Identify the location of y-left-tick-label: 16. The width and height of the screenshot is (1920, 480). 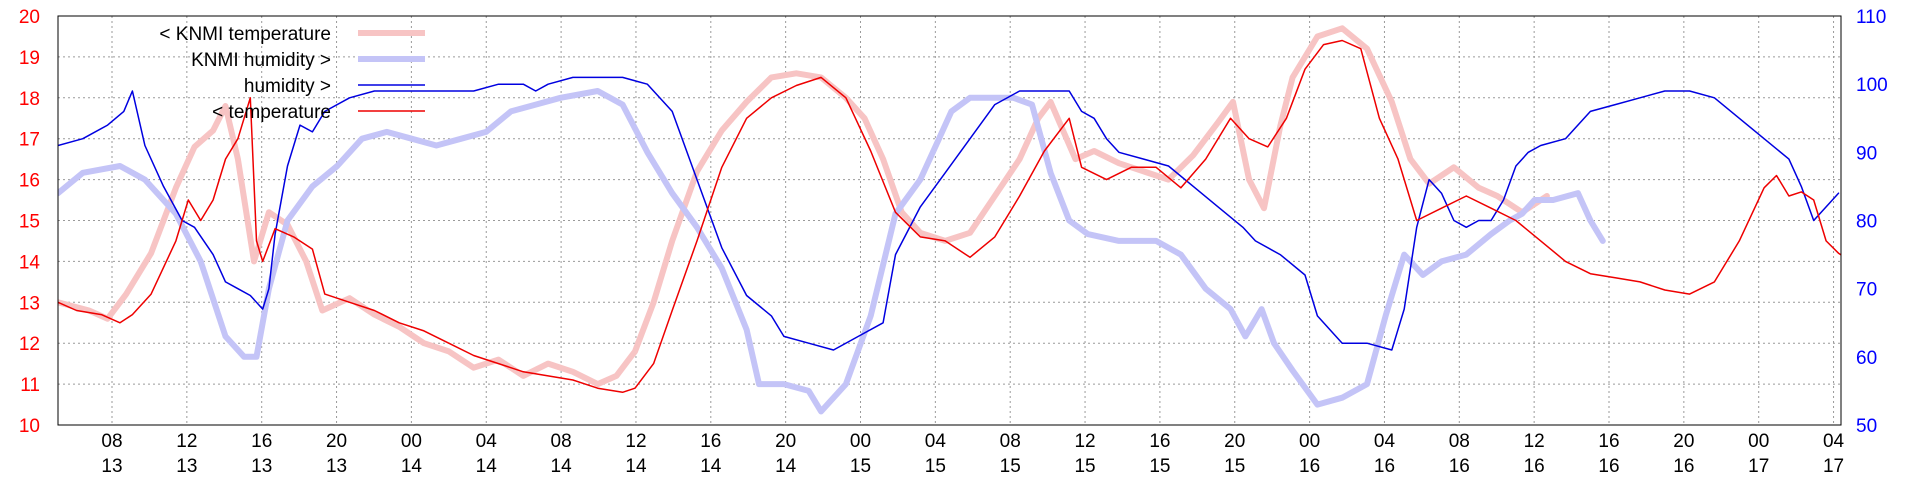
(29, 181).